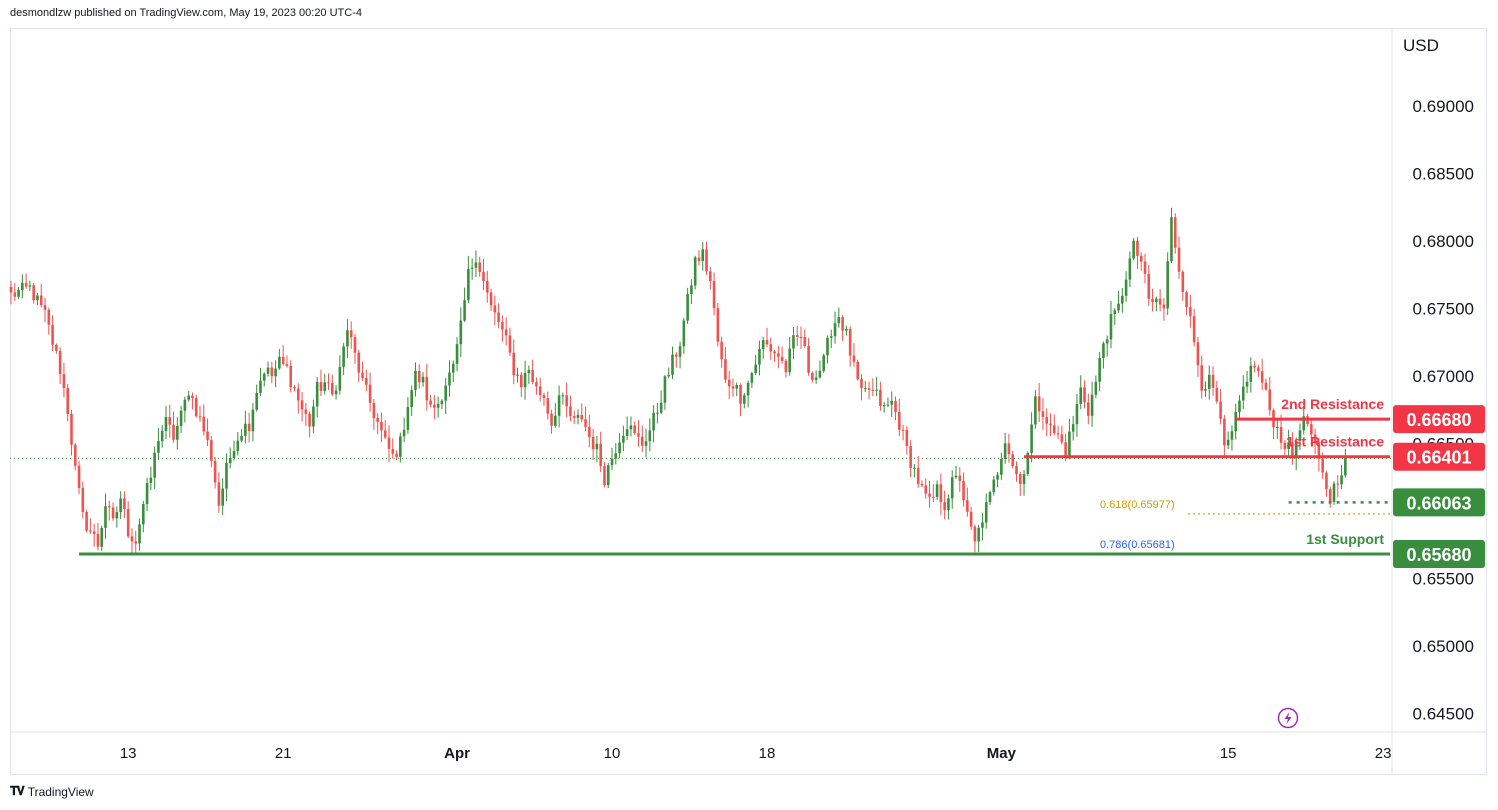  I want to click on replay-icon, so click(1288, 718).